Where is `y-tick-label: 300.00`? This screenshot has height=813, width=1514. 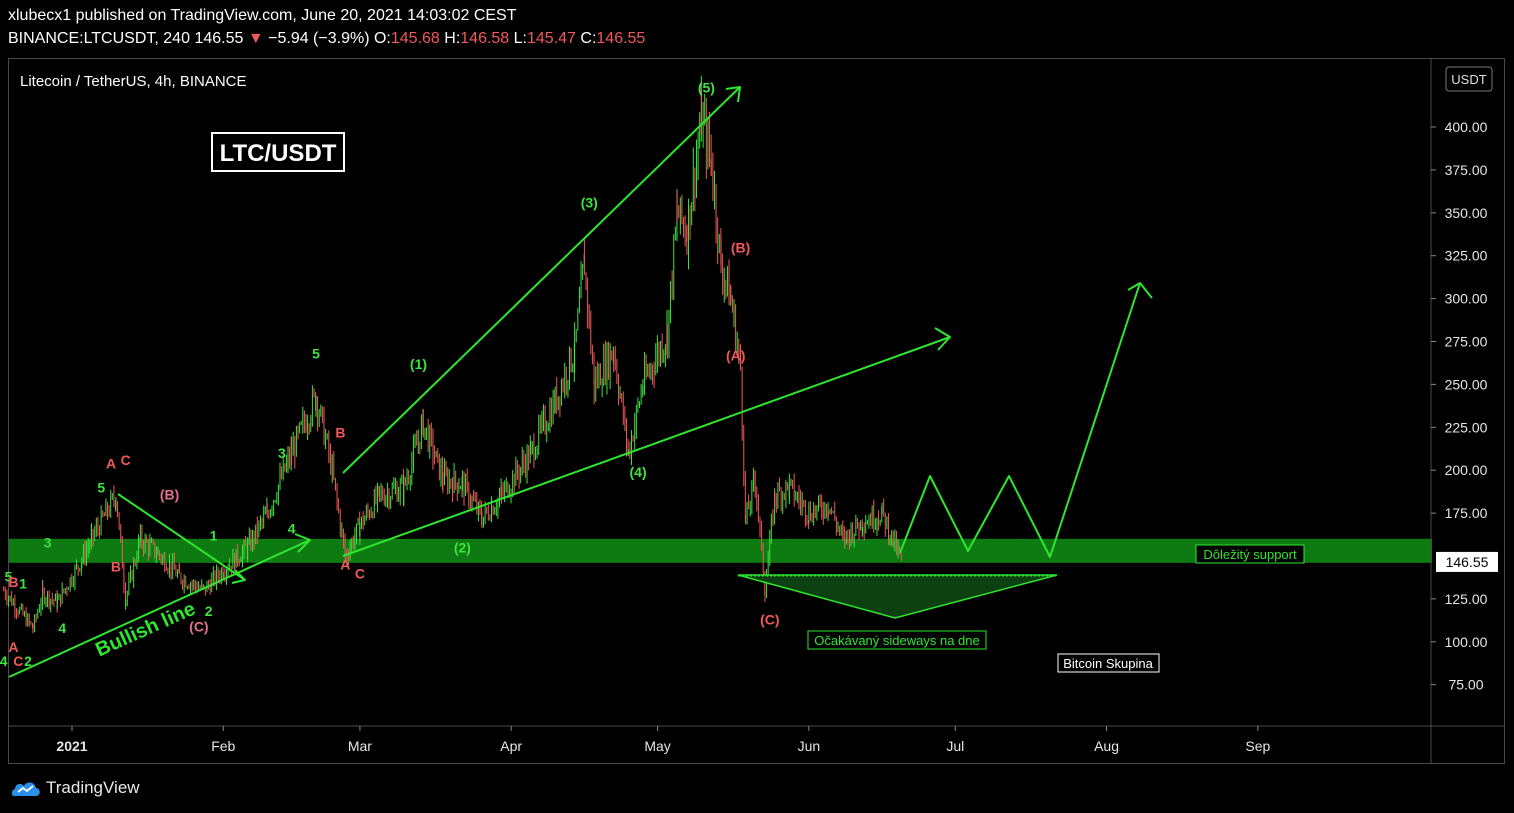
y-tick-label: 300.00 is located at coordinates (1466, 299).